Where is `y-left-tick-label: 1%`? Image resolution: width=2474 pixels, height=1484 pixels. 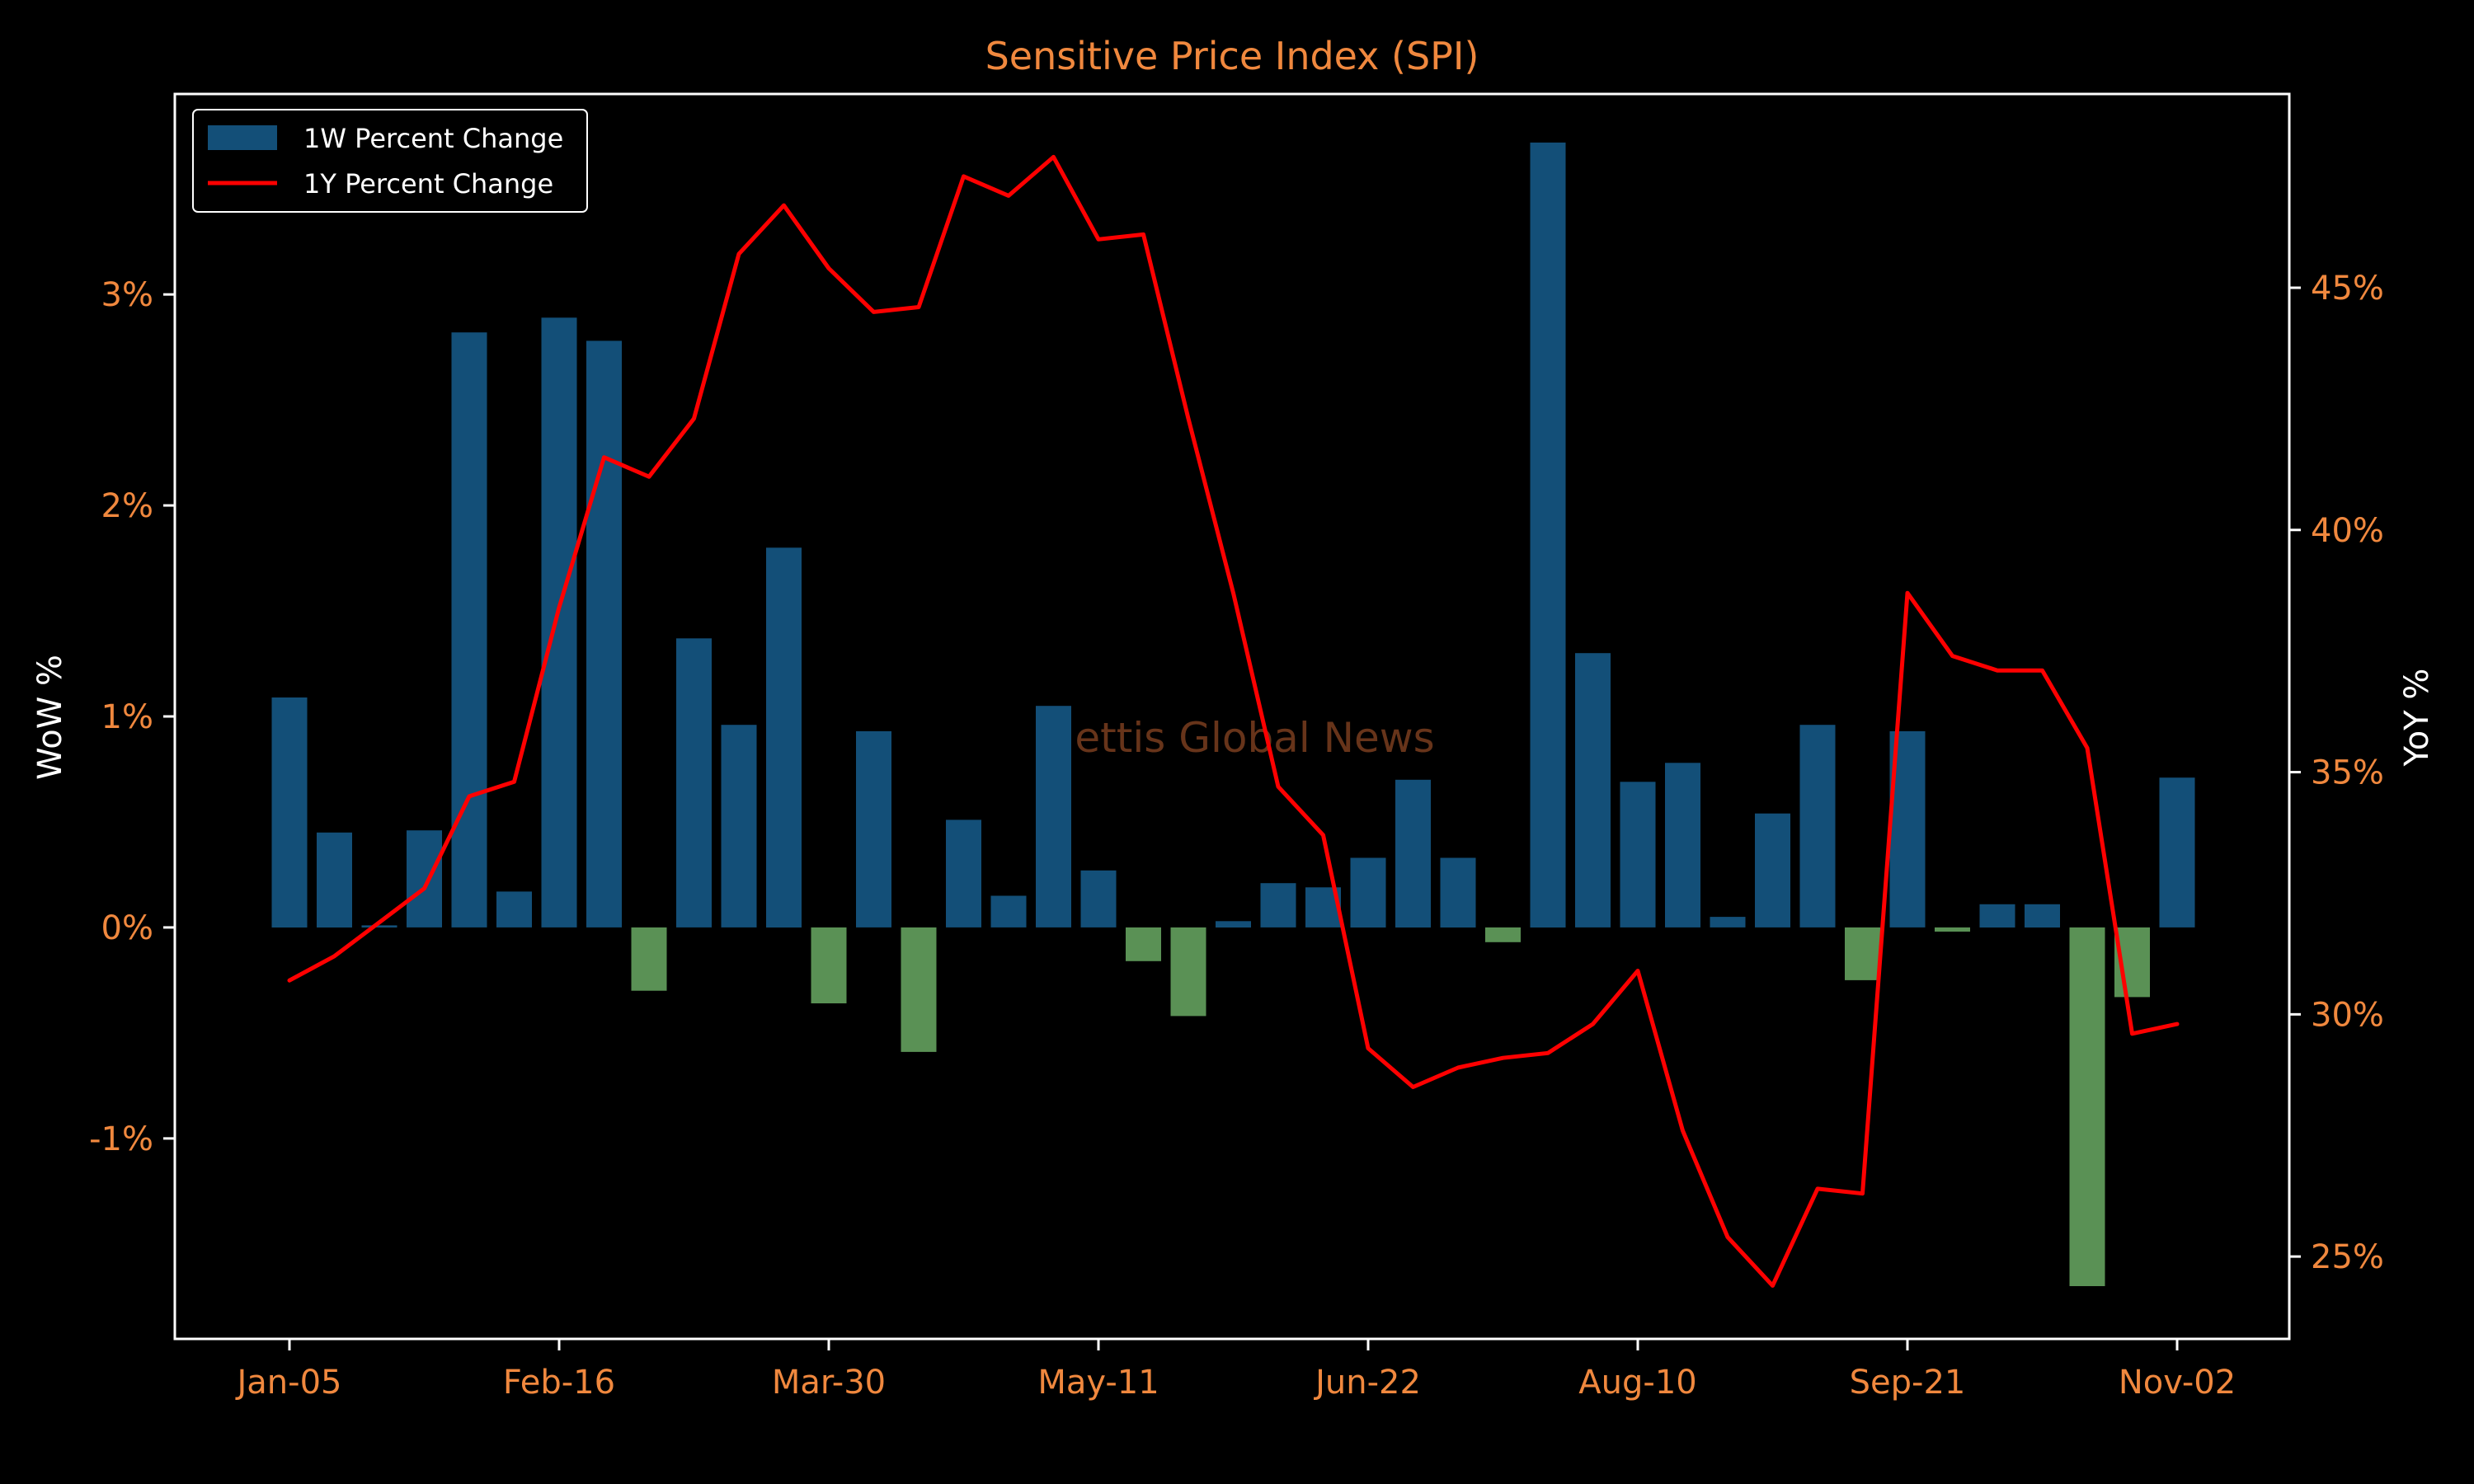 y-left-tick-label: 1% is located at coordinates (127, 717).